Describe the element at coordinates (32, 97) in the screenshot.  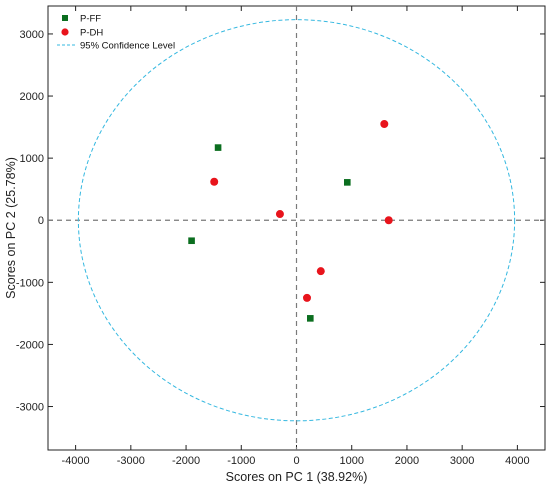
I see `y-tick-label-2000: 2000` at that location.